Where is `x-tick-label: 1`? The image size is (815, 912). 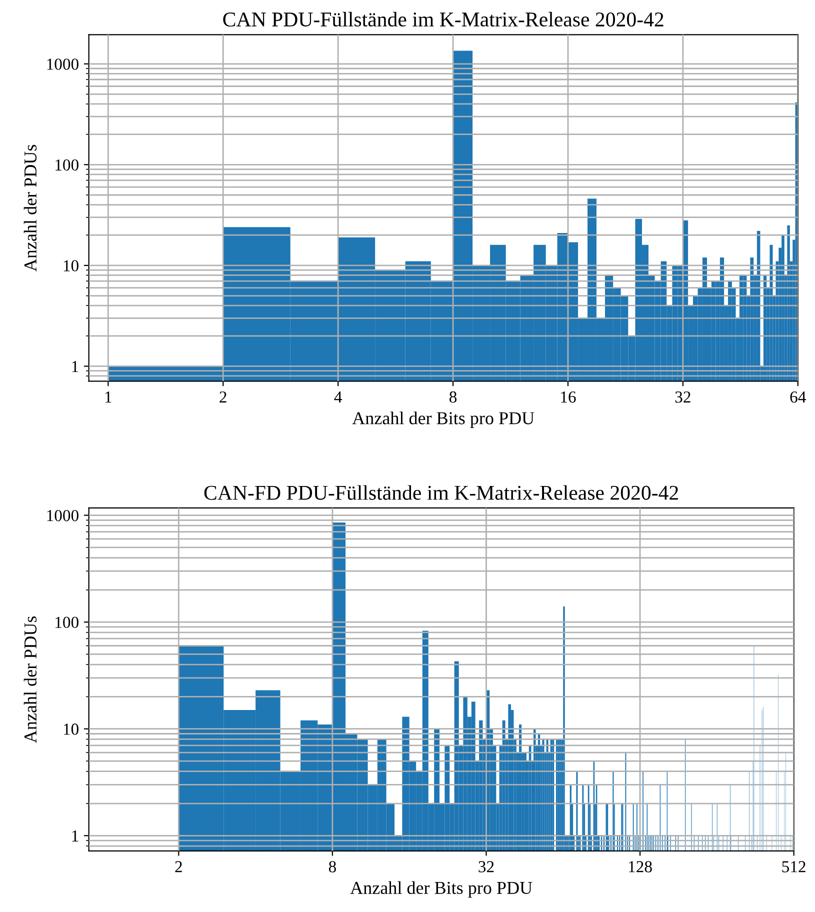 x-tick-label: 1 is located at coordinates (108, 397).